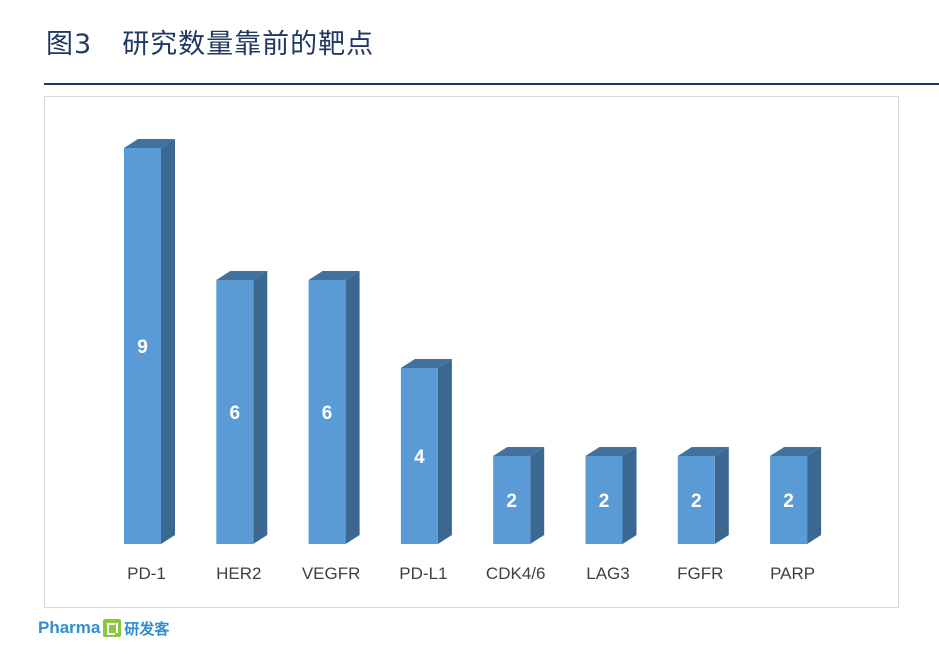 This screenshot has height=666, width=939. Describe the element at coordinates (516, 573) in the screenshot. I see `x-tick-label: CDK4/6` at that location.